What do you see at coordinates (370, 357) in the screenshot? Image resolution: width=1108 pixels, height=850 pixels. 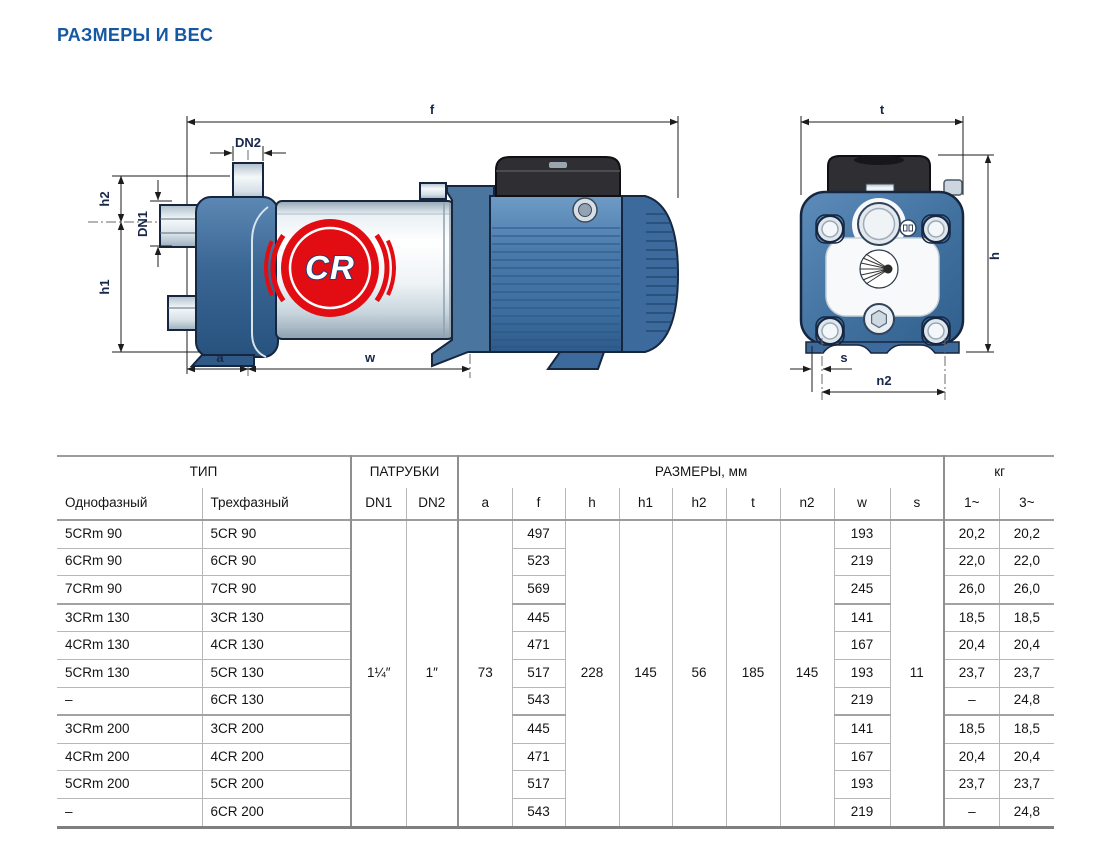 I see `w-dim-label: w` at bounding box center [370, 357].